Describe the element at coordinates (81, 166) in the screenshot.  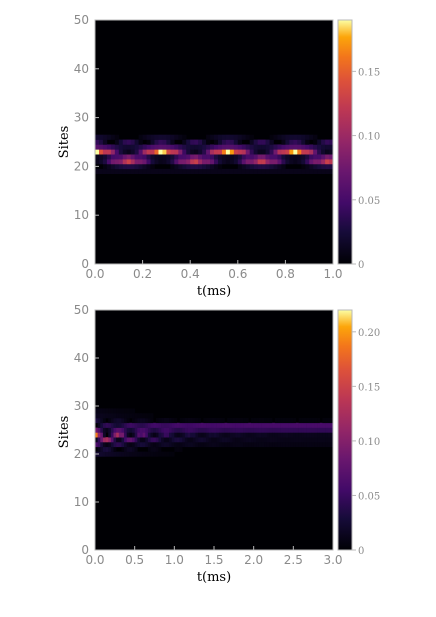
I see `y-tick-label: 20` at that location.